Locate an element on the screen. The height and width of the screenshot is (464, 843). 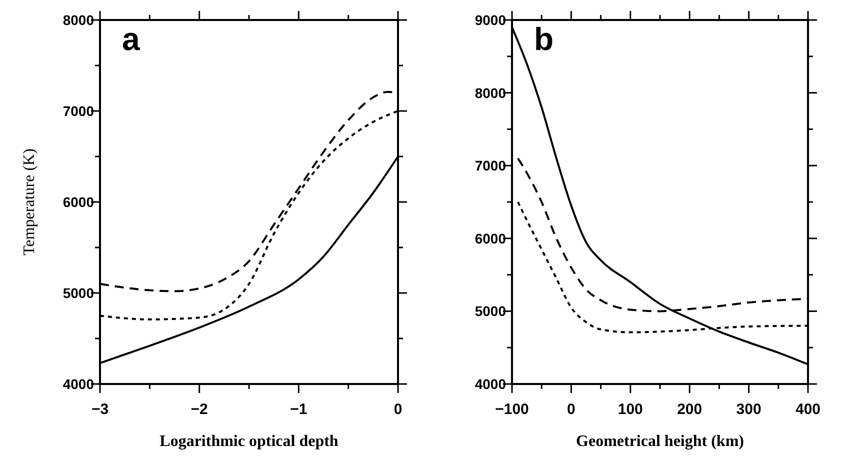
x-tick-label: 300 is located at coordinates (749, 409).